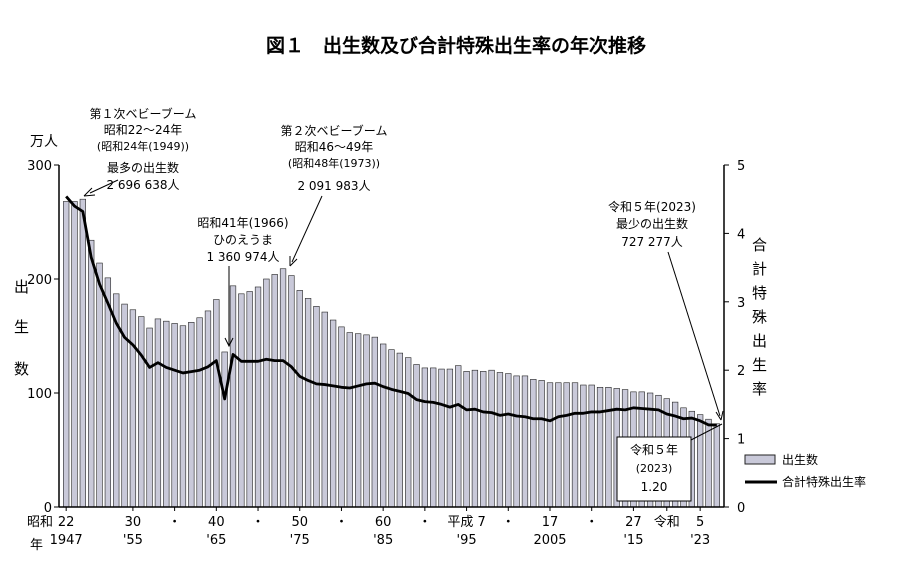 This screenshot has width=912, height=565. Describe the element at coordinates (652, 223) in the screenshot. I see `ann-min-births-line-1: 最少の出生数` at that location.